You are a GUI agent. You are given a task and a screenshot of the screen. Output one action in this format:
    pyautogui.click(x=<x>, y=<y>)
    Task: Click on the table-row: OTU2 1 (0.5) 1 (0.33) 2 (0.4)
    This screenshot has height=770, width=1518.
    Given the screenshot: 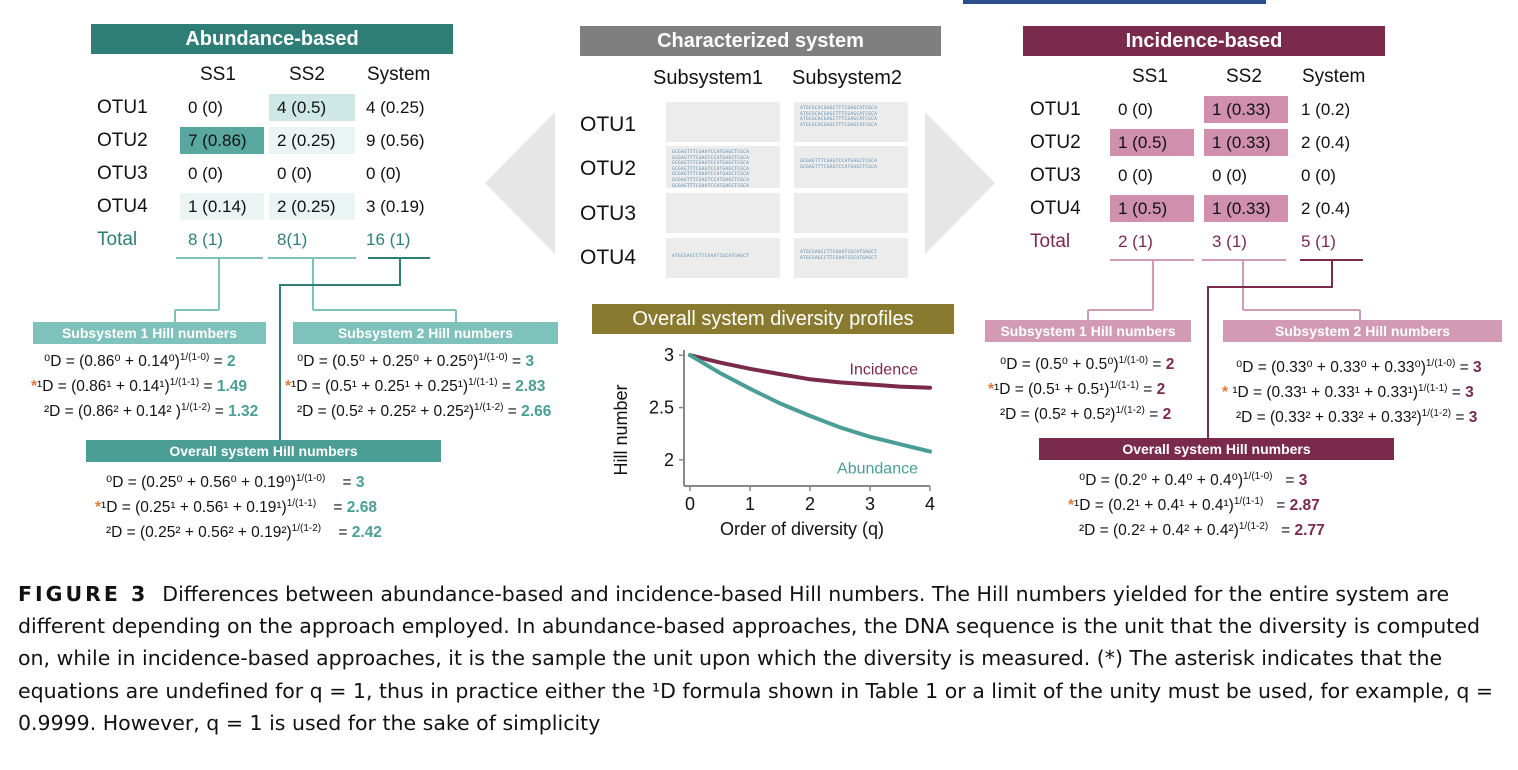 What is the action you would take?
    pyautogui.click(x=1208, y=142)
    